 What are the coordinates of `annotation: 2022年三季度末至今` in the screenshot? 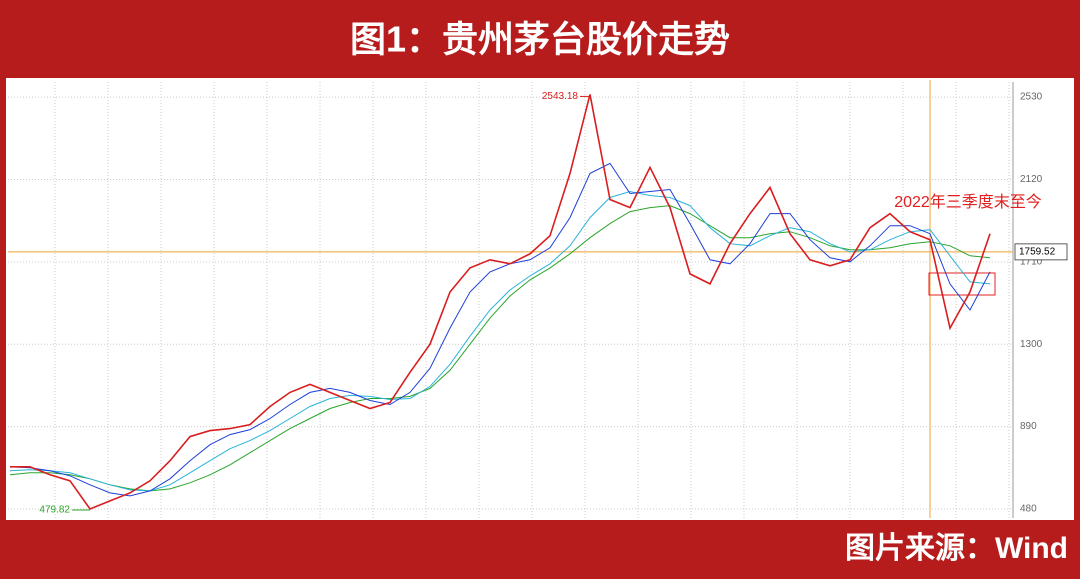 It's located at (968, 202).